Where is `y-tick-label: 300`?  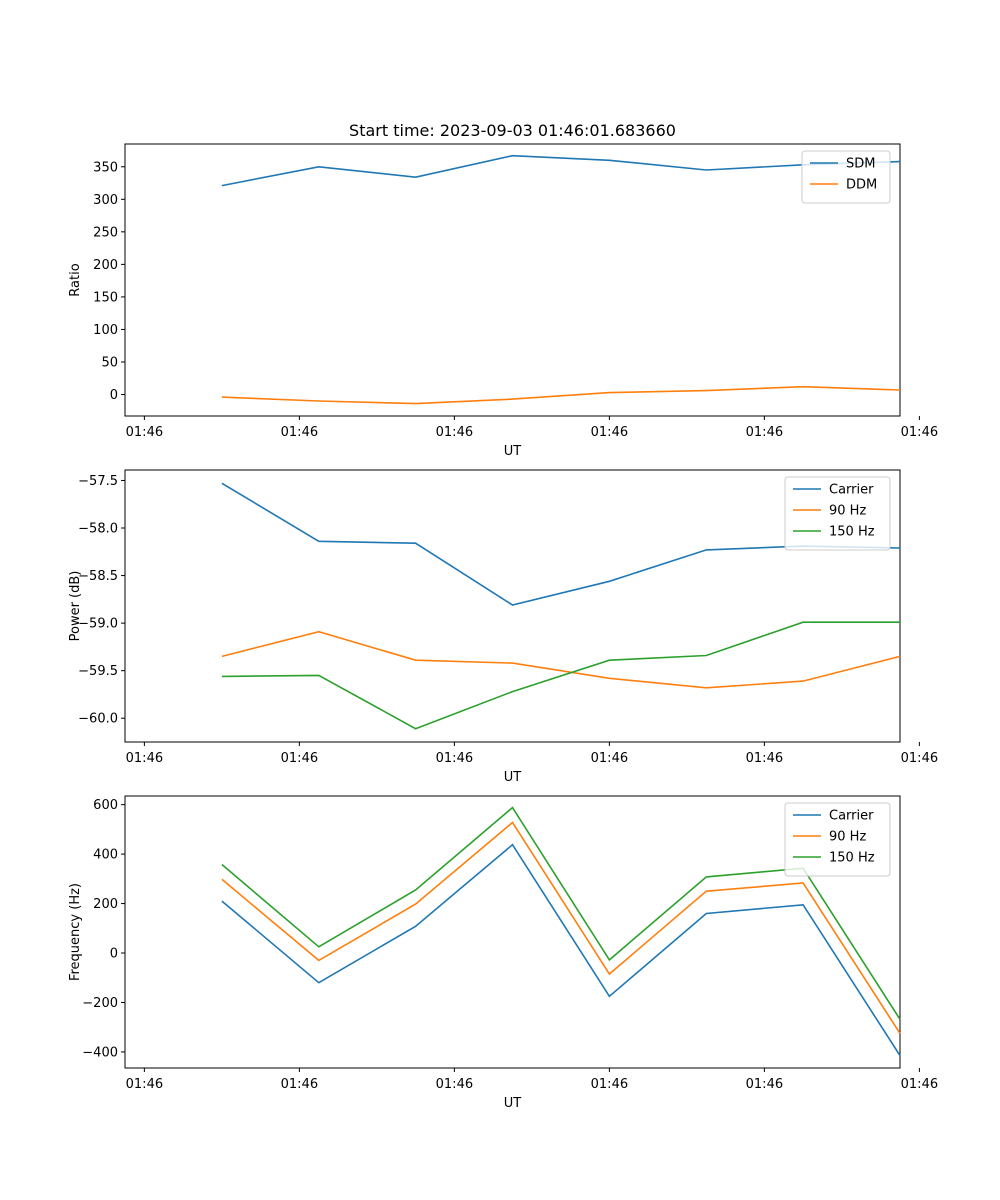
y-tick-label: 300 is located at coordinates (105, 200).